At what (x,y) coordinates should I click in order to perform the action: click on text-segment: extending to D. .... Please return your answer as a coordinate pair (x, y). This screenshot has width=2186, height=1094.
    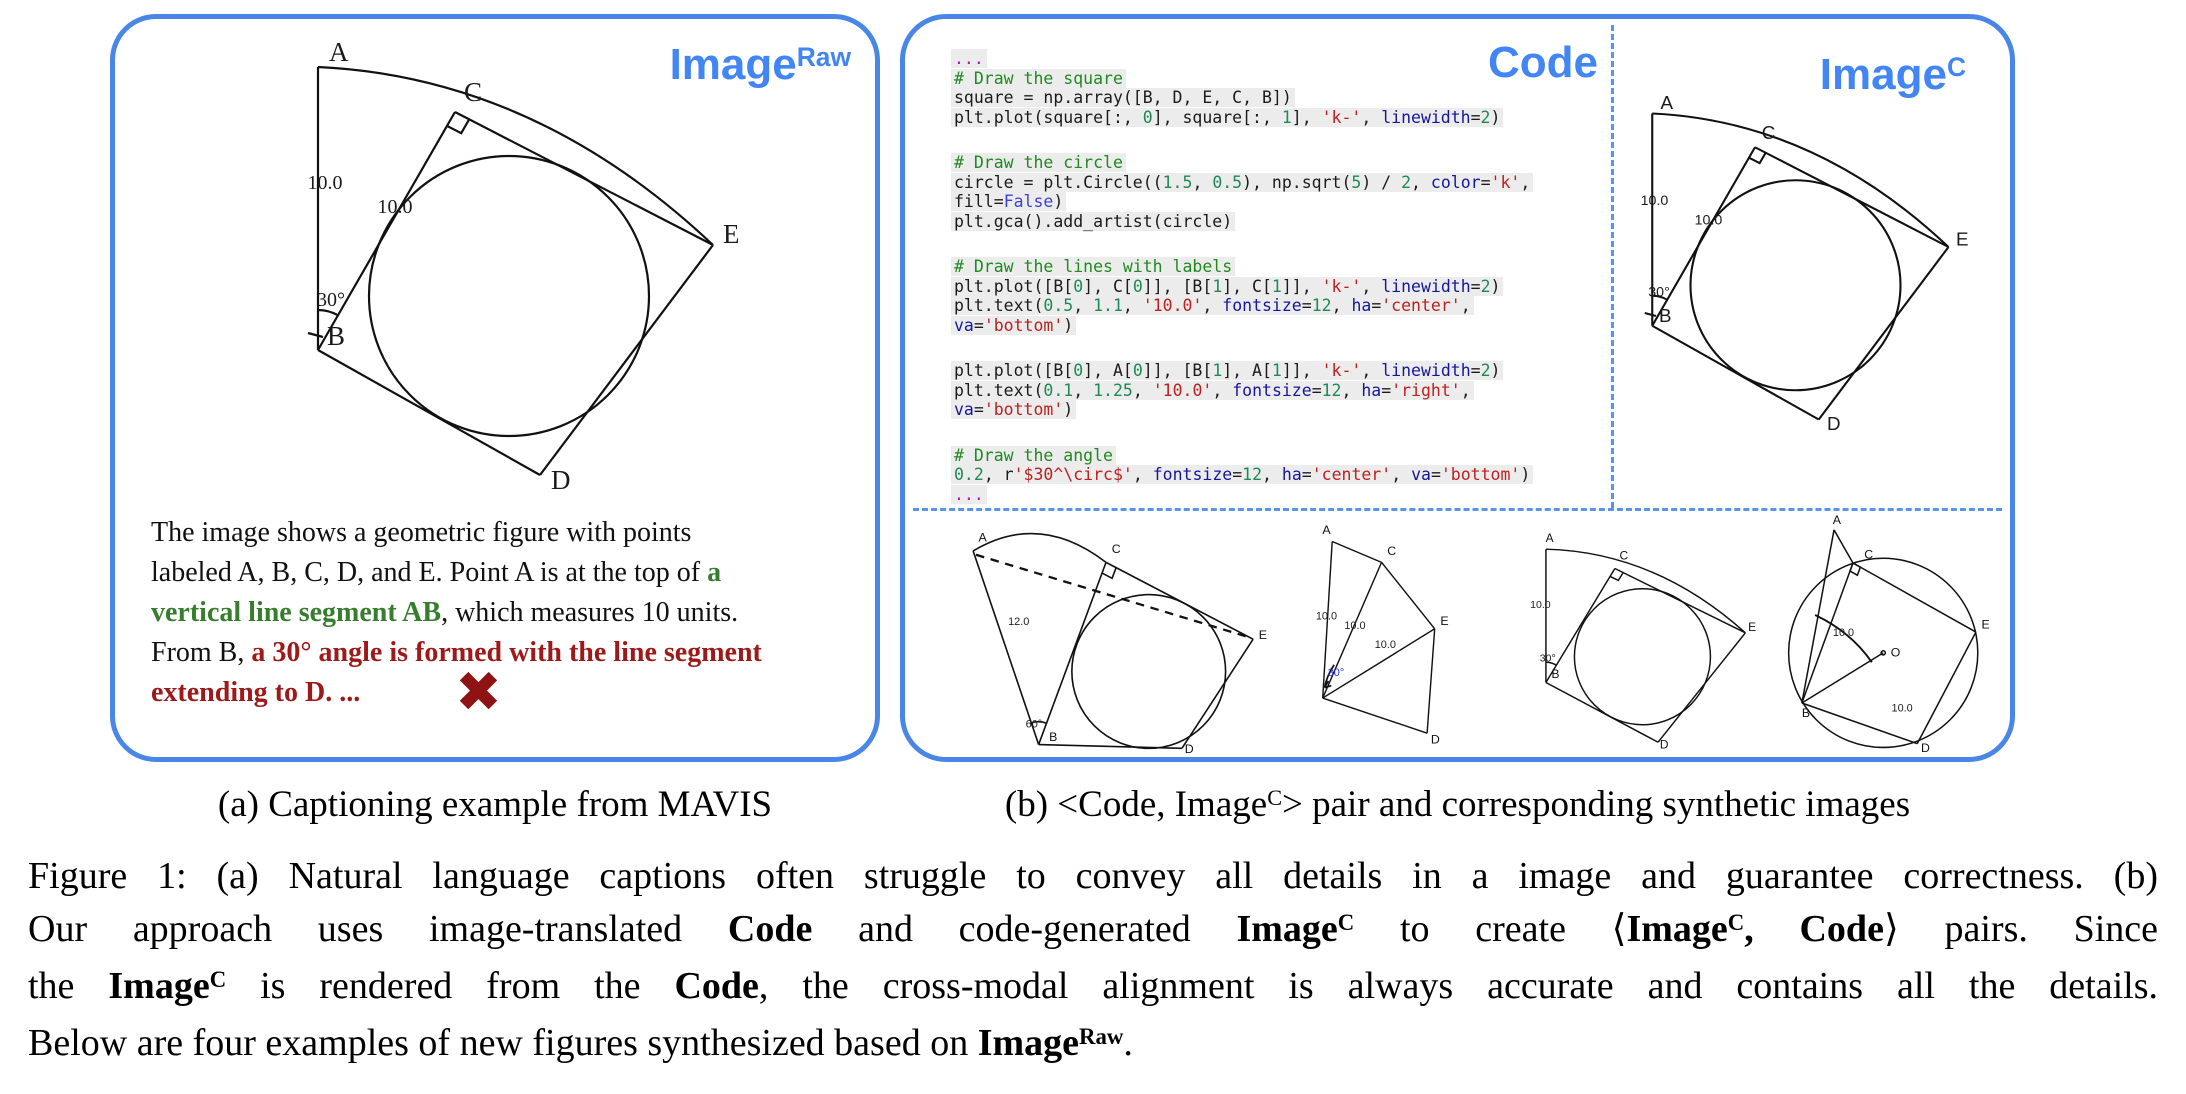
    Looking at the image, I should click on (256, 692).